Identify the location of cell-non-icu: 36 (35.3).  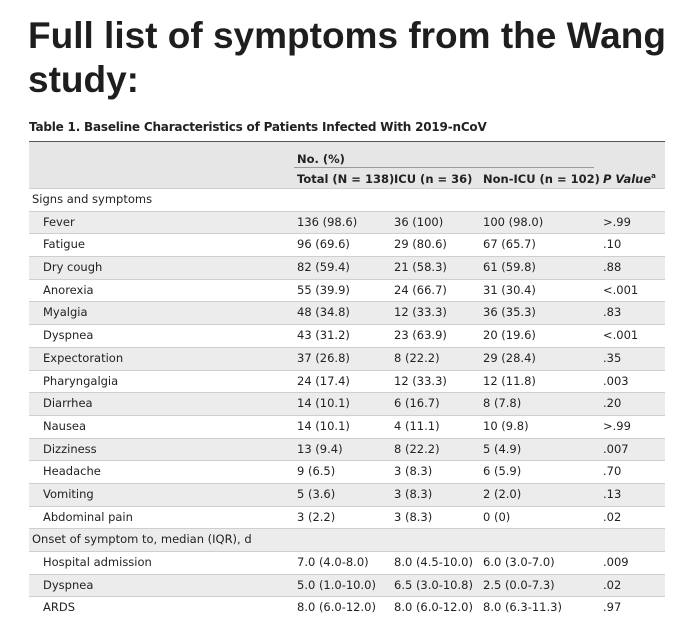
(509, 312).